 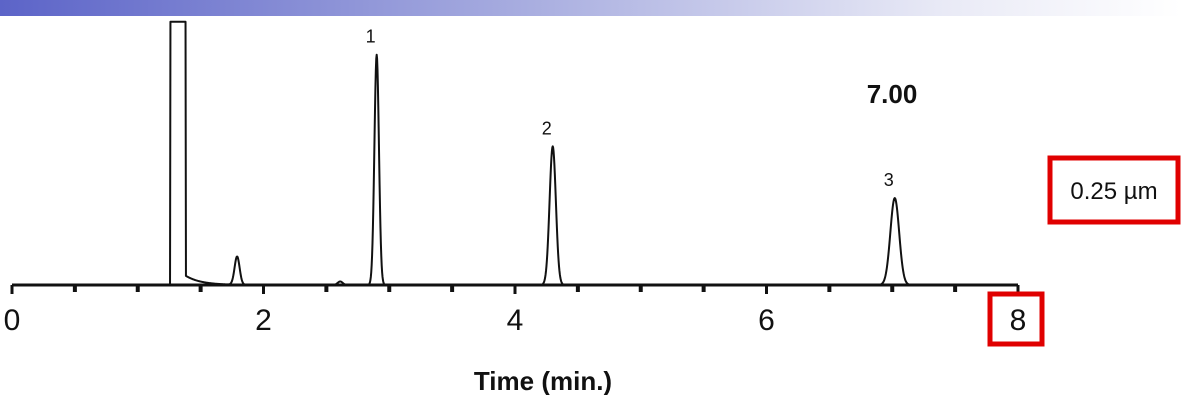 What do you see at coordinates (371, 37) in the screenshot?
I see `peak-label-1: 1` at bounding box center [371, 37].